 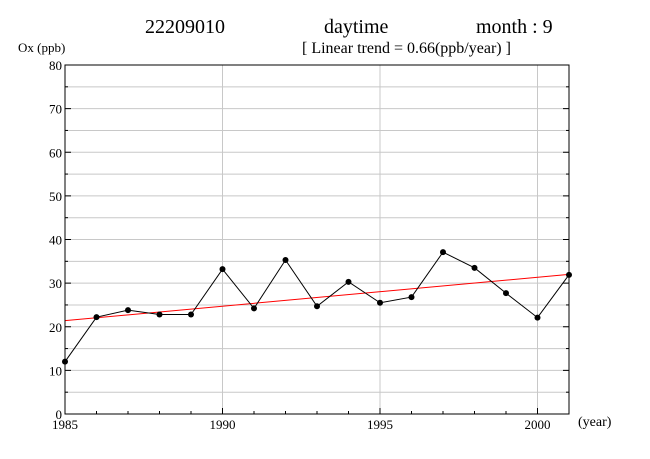 What do you see at coordinates (406, 48) in the screenshot?
I see `trend-label: [ Linear trend = 0.66(ppb/year) ]` at bounding box center [406, 48].